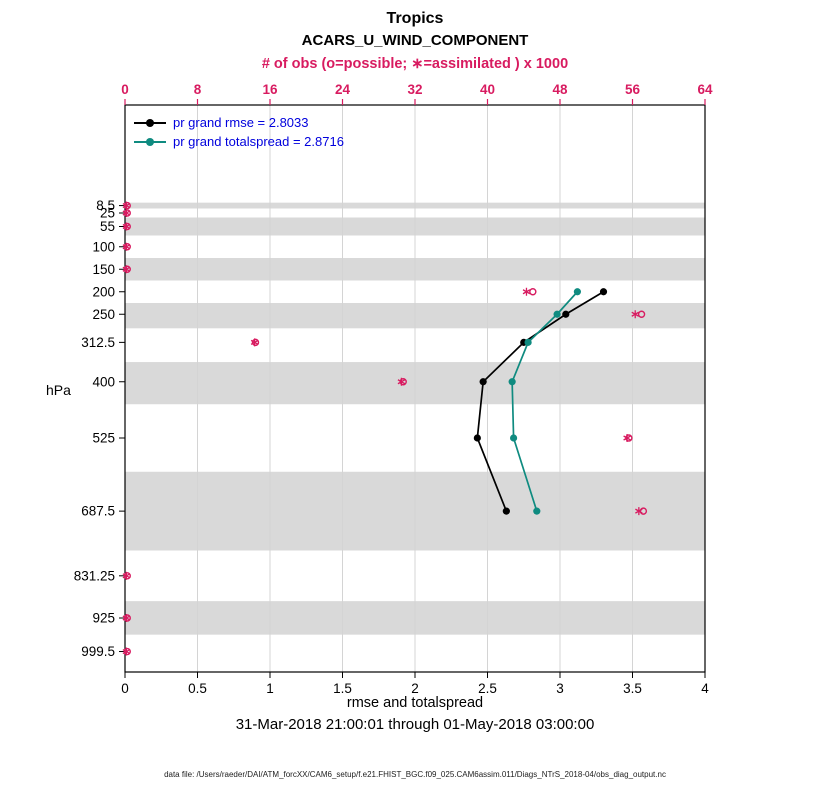 Image resolution: width=830 pixels, height=800 pixels. What do you see at coordinates (705, 89) in the screenshot?
I see `svg-text: 64` at bounding box center [705, 89].